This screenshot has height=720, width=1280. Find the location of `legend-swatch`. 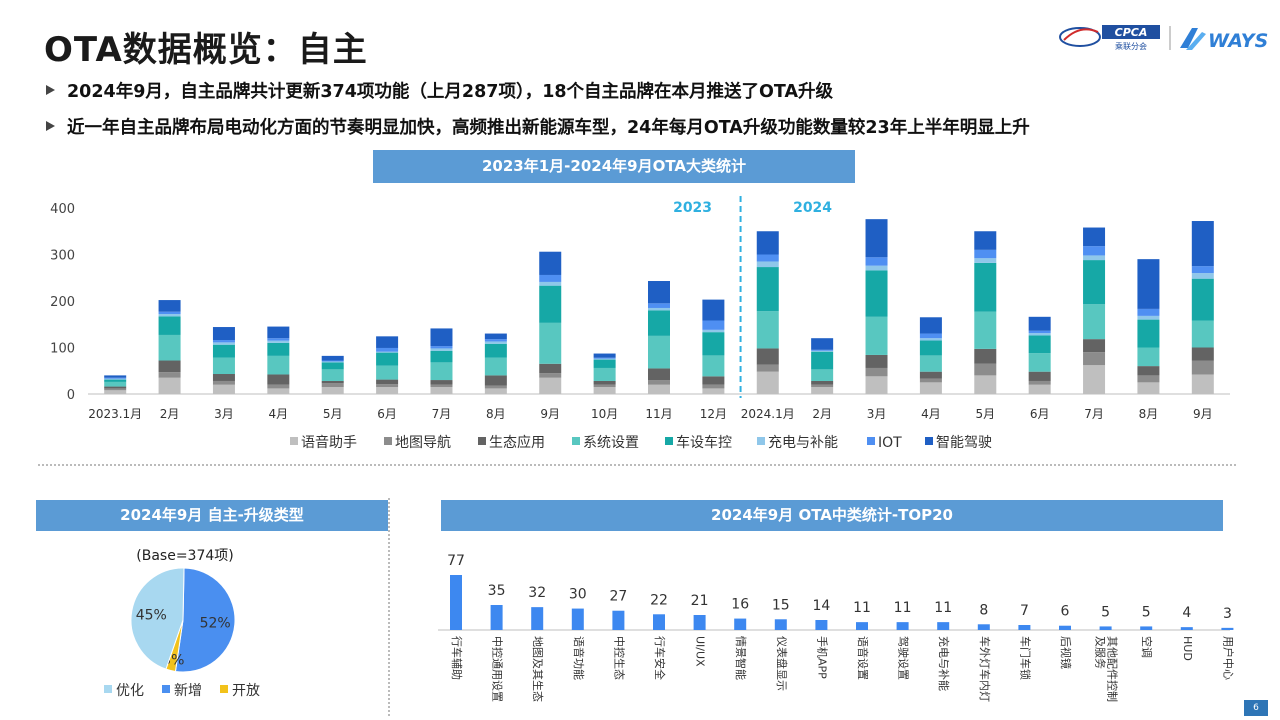

legend-swatch is located at coordinates (871, 441).